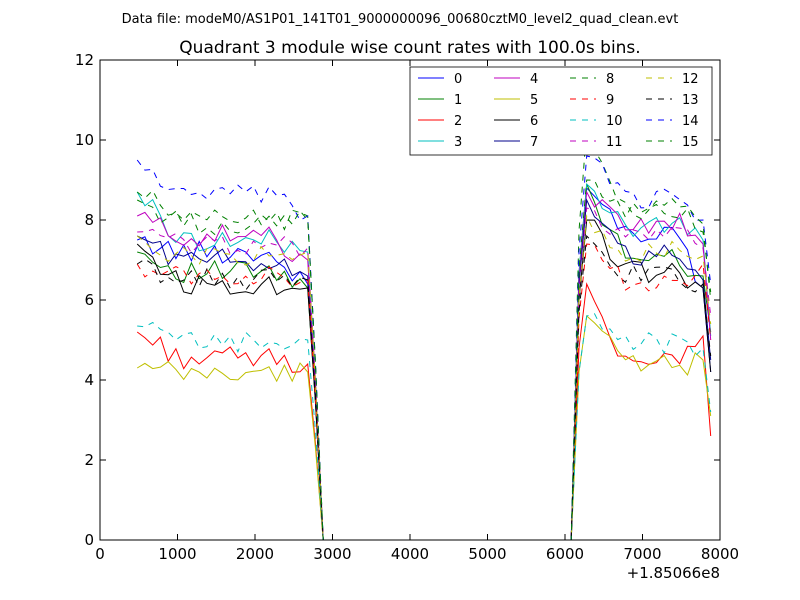 The height and width of the screenshot is (600, 800). What do you see at coordinates (690, 79) in the screenshot?
I see `legend-label-12: 12` at bounding box center [690, 79].